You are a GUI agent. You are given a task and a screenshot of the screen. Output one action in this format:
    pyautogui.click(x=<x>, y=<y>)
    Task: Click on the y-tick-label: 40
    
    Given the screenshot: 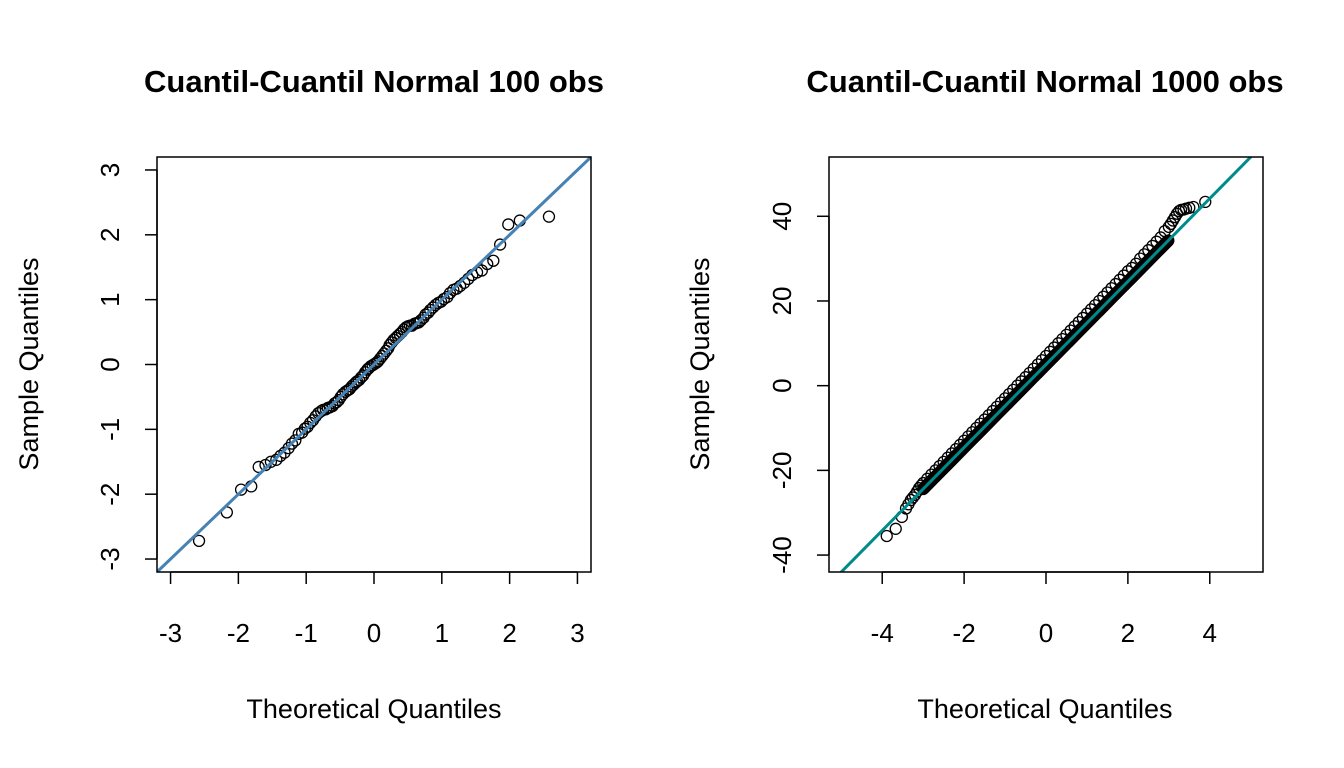 What is the action you would take?
    pyautogui.click(x=782, y=216)
    